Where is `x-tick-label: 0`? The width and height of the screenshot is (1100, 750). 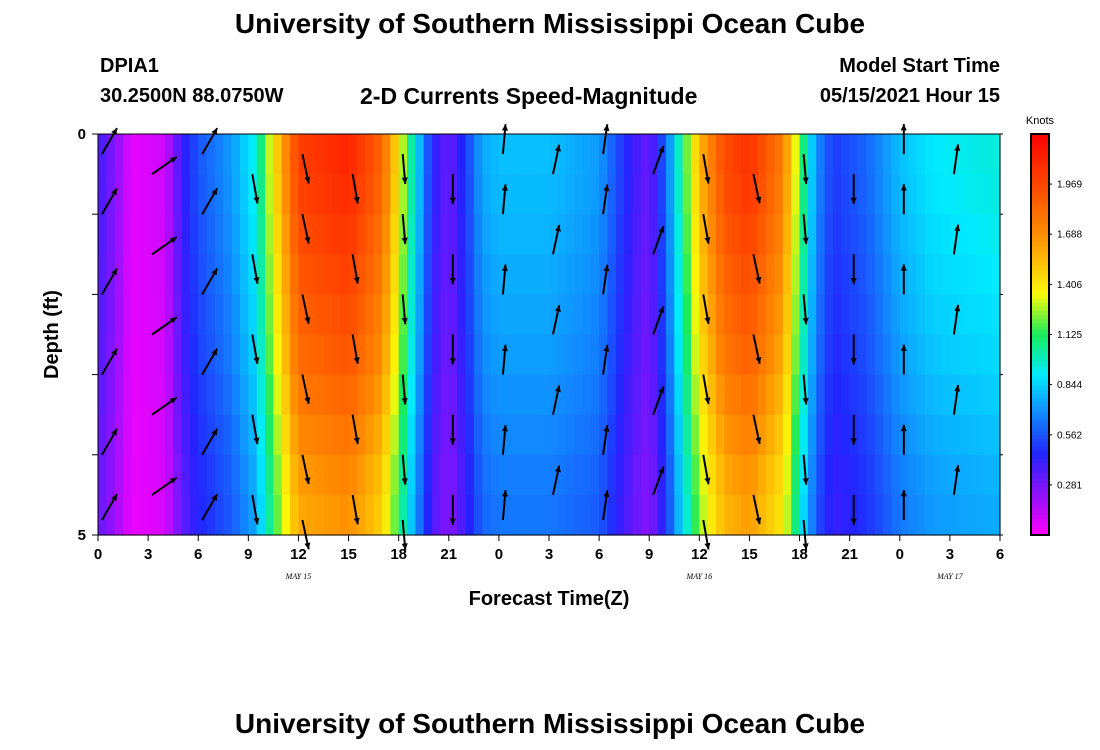 x-tick-label: 0 is located at coordinates (900, 554).